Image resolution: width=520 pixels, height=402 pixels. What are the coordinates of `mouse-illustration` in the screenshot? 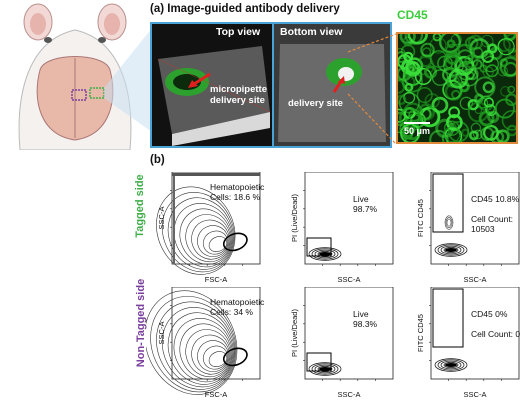 It's located at (85, 76).